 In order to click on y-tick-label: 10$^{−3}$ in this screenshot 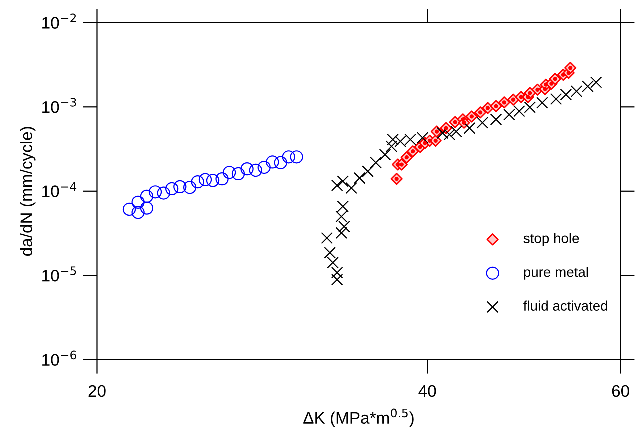, I will do `click(59, 106)`.